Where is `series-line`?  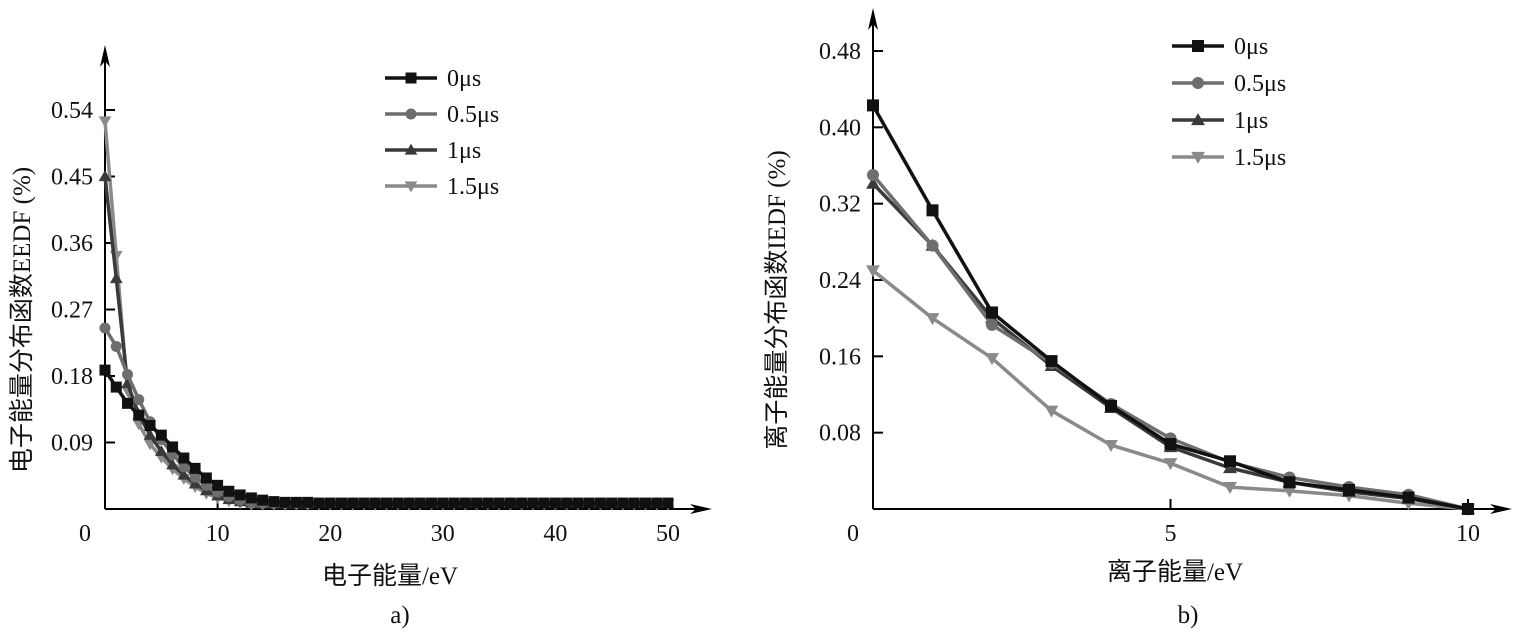
series-line is located at coordinates (385, 416).